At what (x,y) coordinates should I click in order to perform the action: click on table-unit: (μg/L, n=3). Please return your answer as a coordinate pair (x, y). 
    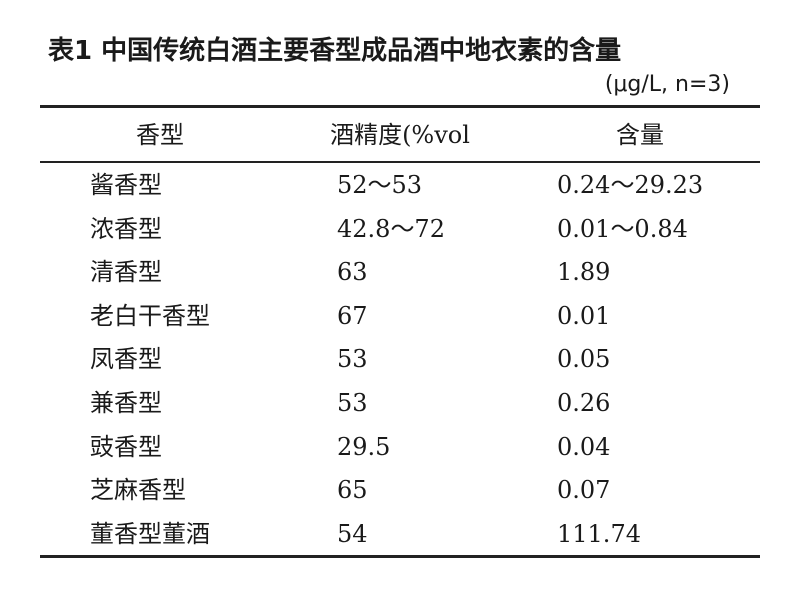
    Looking at the image, I should click on (667, 84).